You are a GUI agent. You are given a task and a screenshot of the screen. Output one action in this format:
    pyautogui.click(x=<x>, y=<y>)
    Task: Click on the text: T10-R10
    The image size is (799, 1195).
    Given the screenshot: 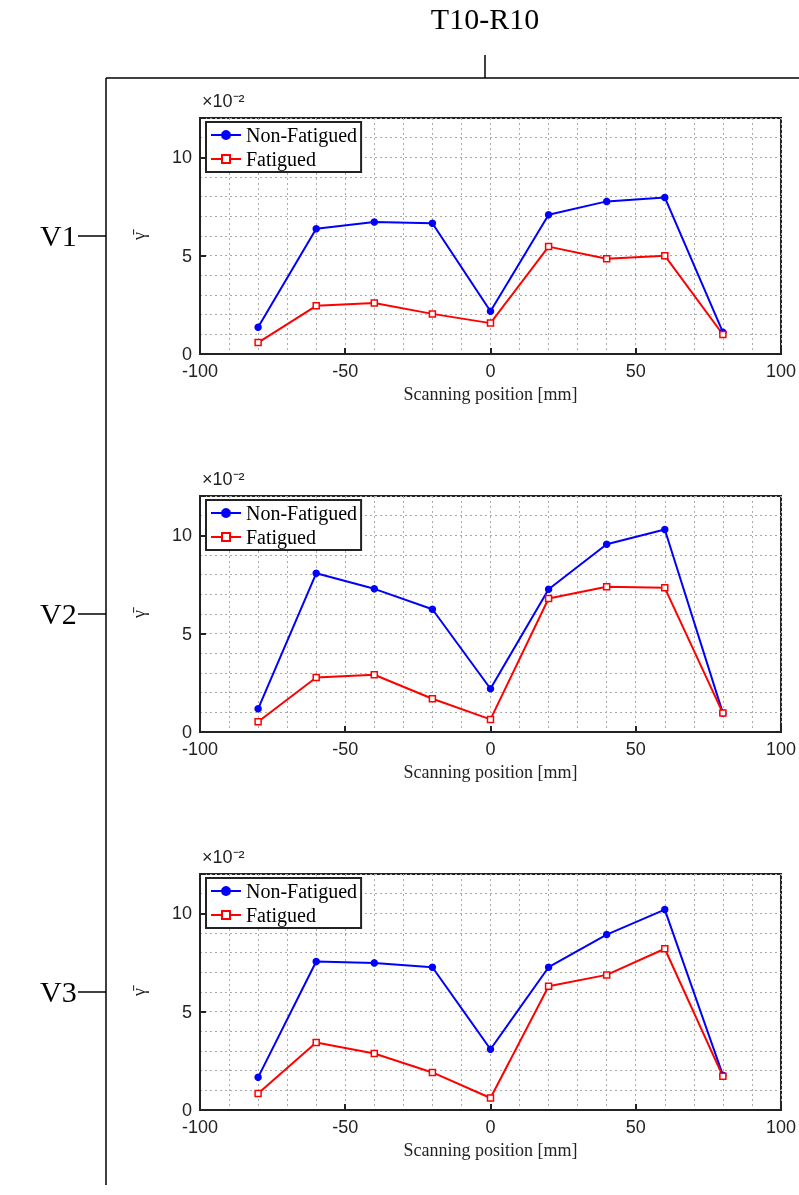 What is the action you would take?
    pyautogui.click(x=485, y=19)
    